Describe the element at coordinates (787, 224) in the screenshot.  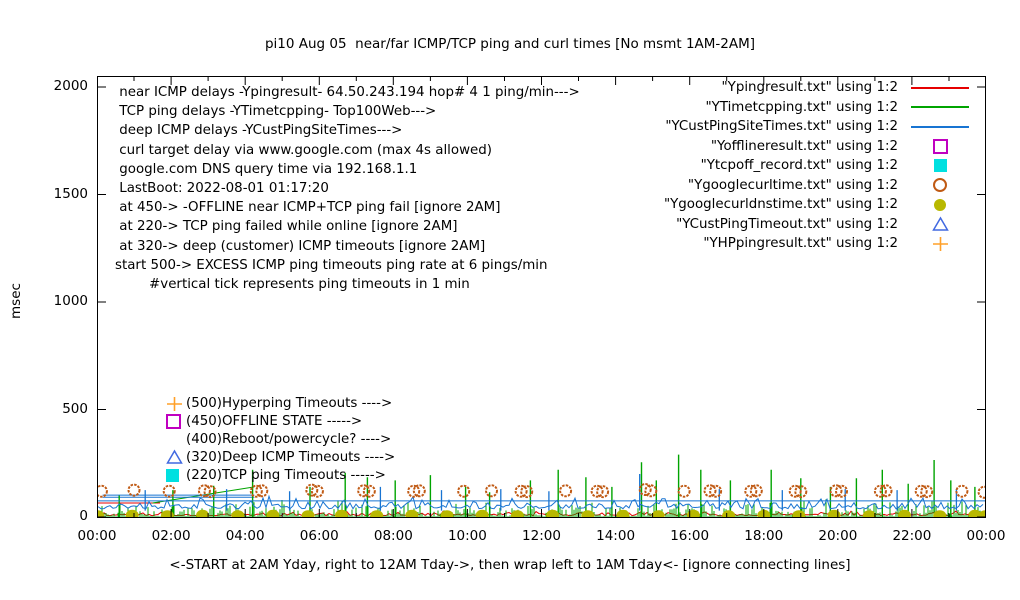
I see `legend-label: "YCustPingTimeout.txt" using 1:2` at that location.